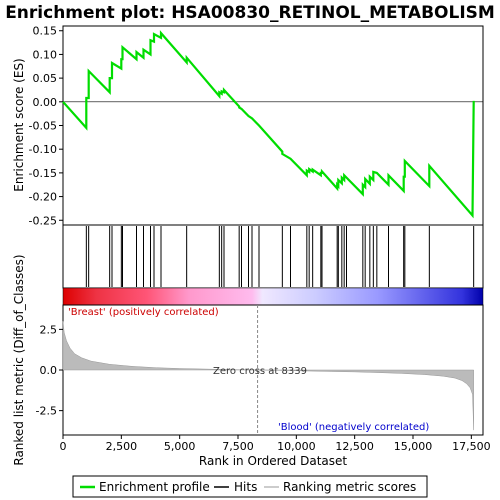  What do you see at coordinates (45, 54) in the screenshot?
I see `es-y-tick-label: 0.10` at bounding box center [45, 54].